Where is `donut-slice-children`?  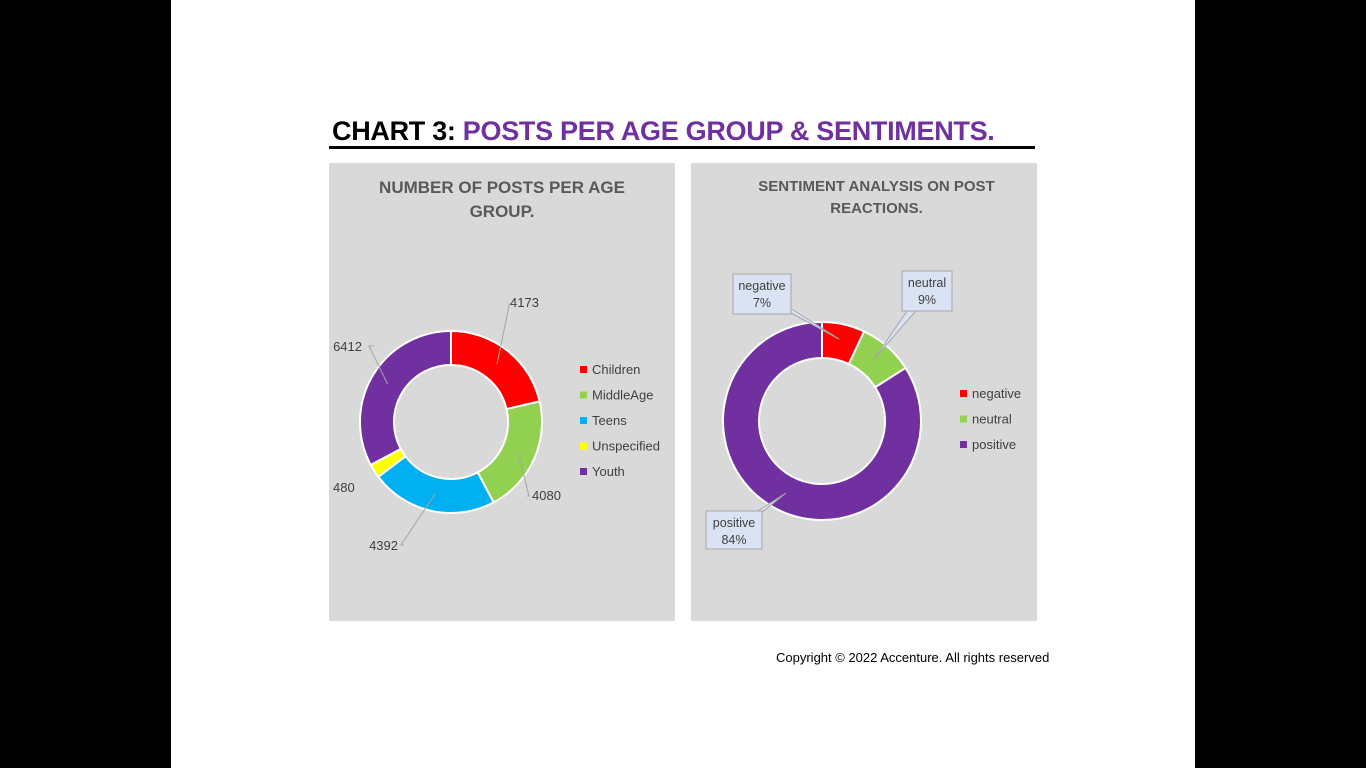 donut-slice-children is located at coordinates (495, 370).